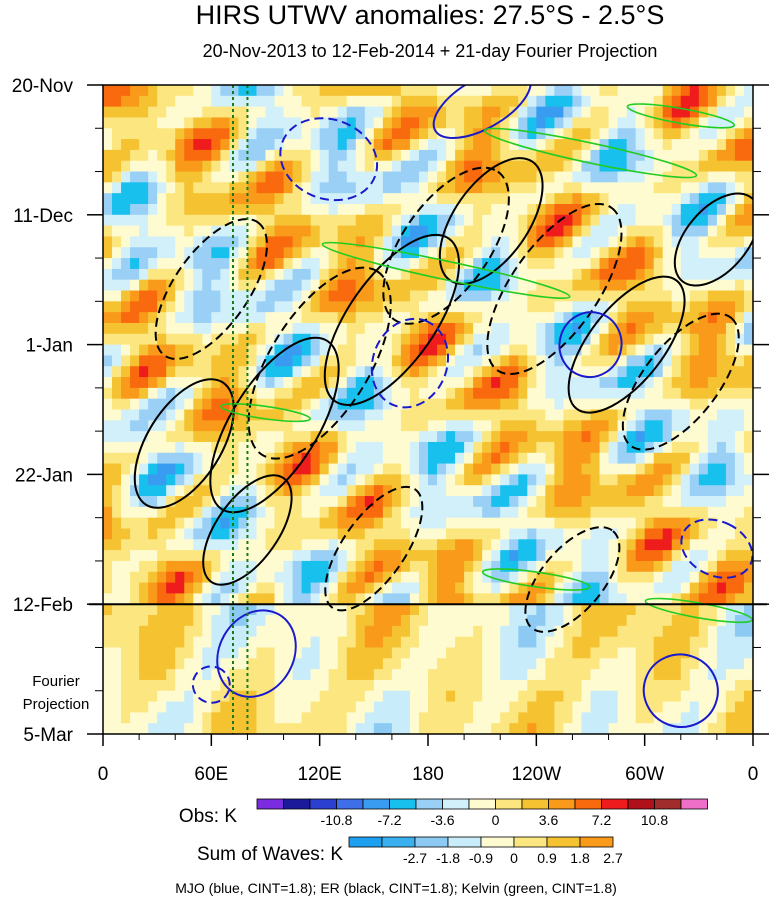 This screenshot has width=772, height=899. What do you see at coordinates (713, 239) in the screenshot?
I see `er-contour` at bounding box center [713, 239].